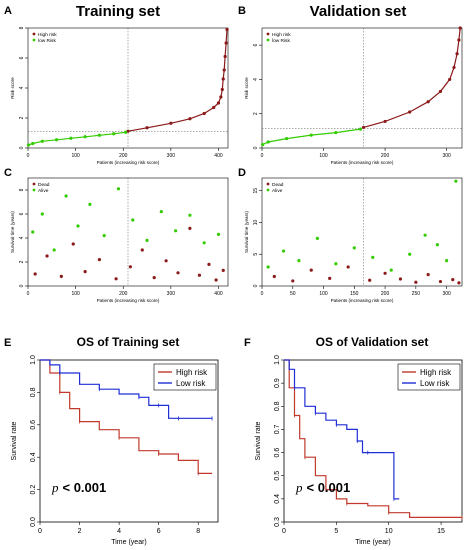 Image resolution: width=469 pixels, height=550 pixels. I want to click on legend-entry: low Risk, so click(281, 41).